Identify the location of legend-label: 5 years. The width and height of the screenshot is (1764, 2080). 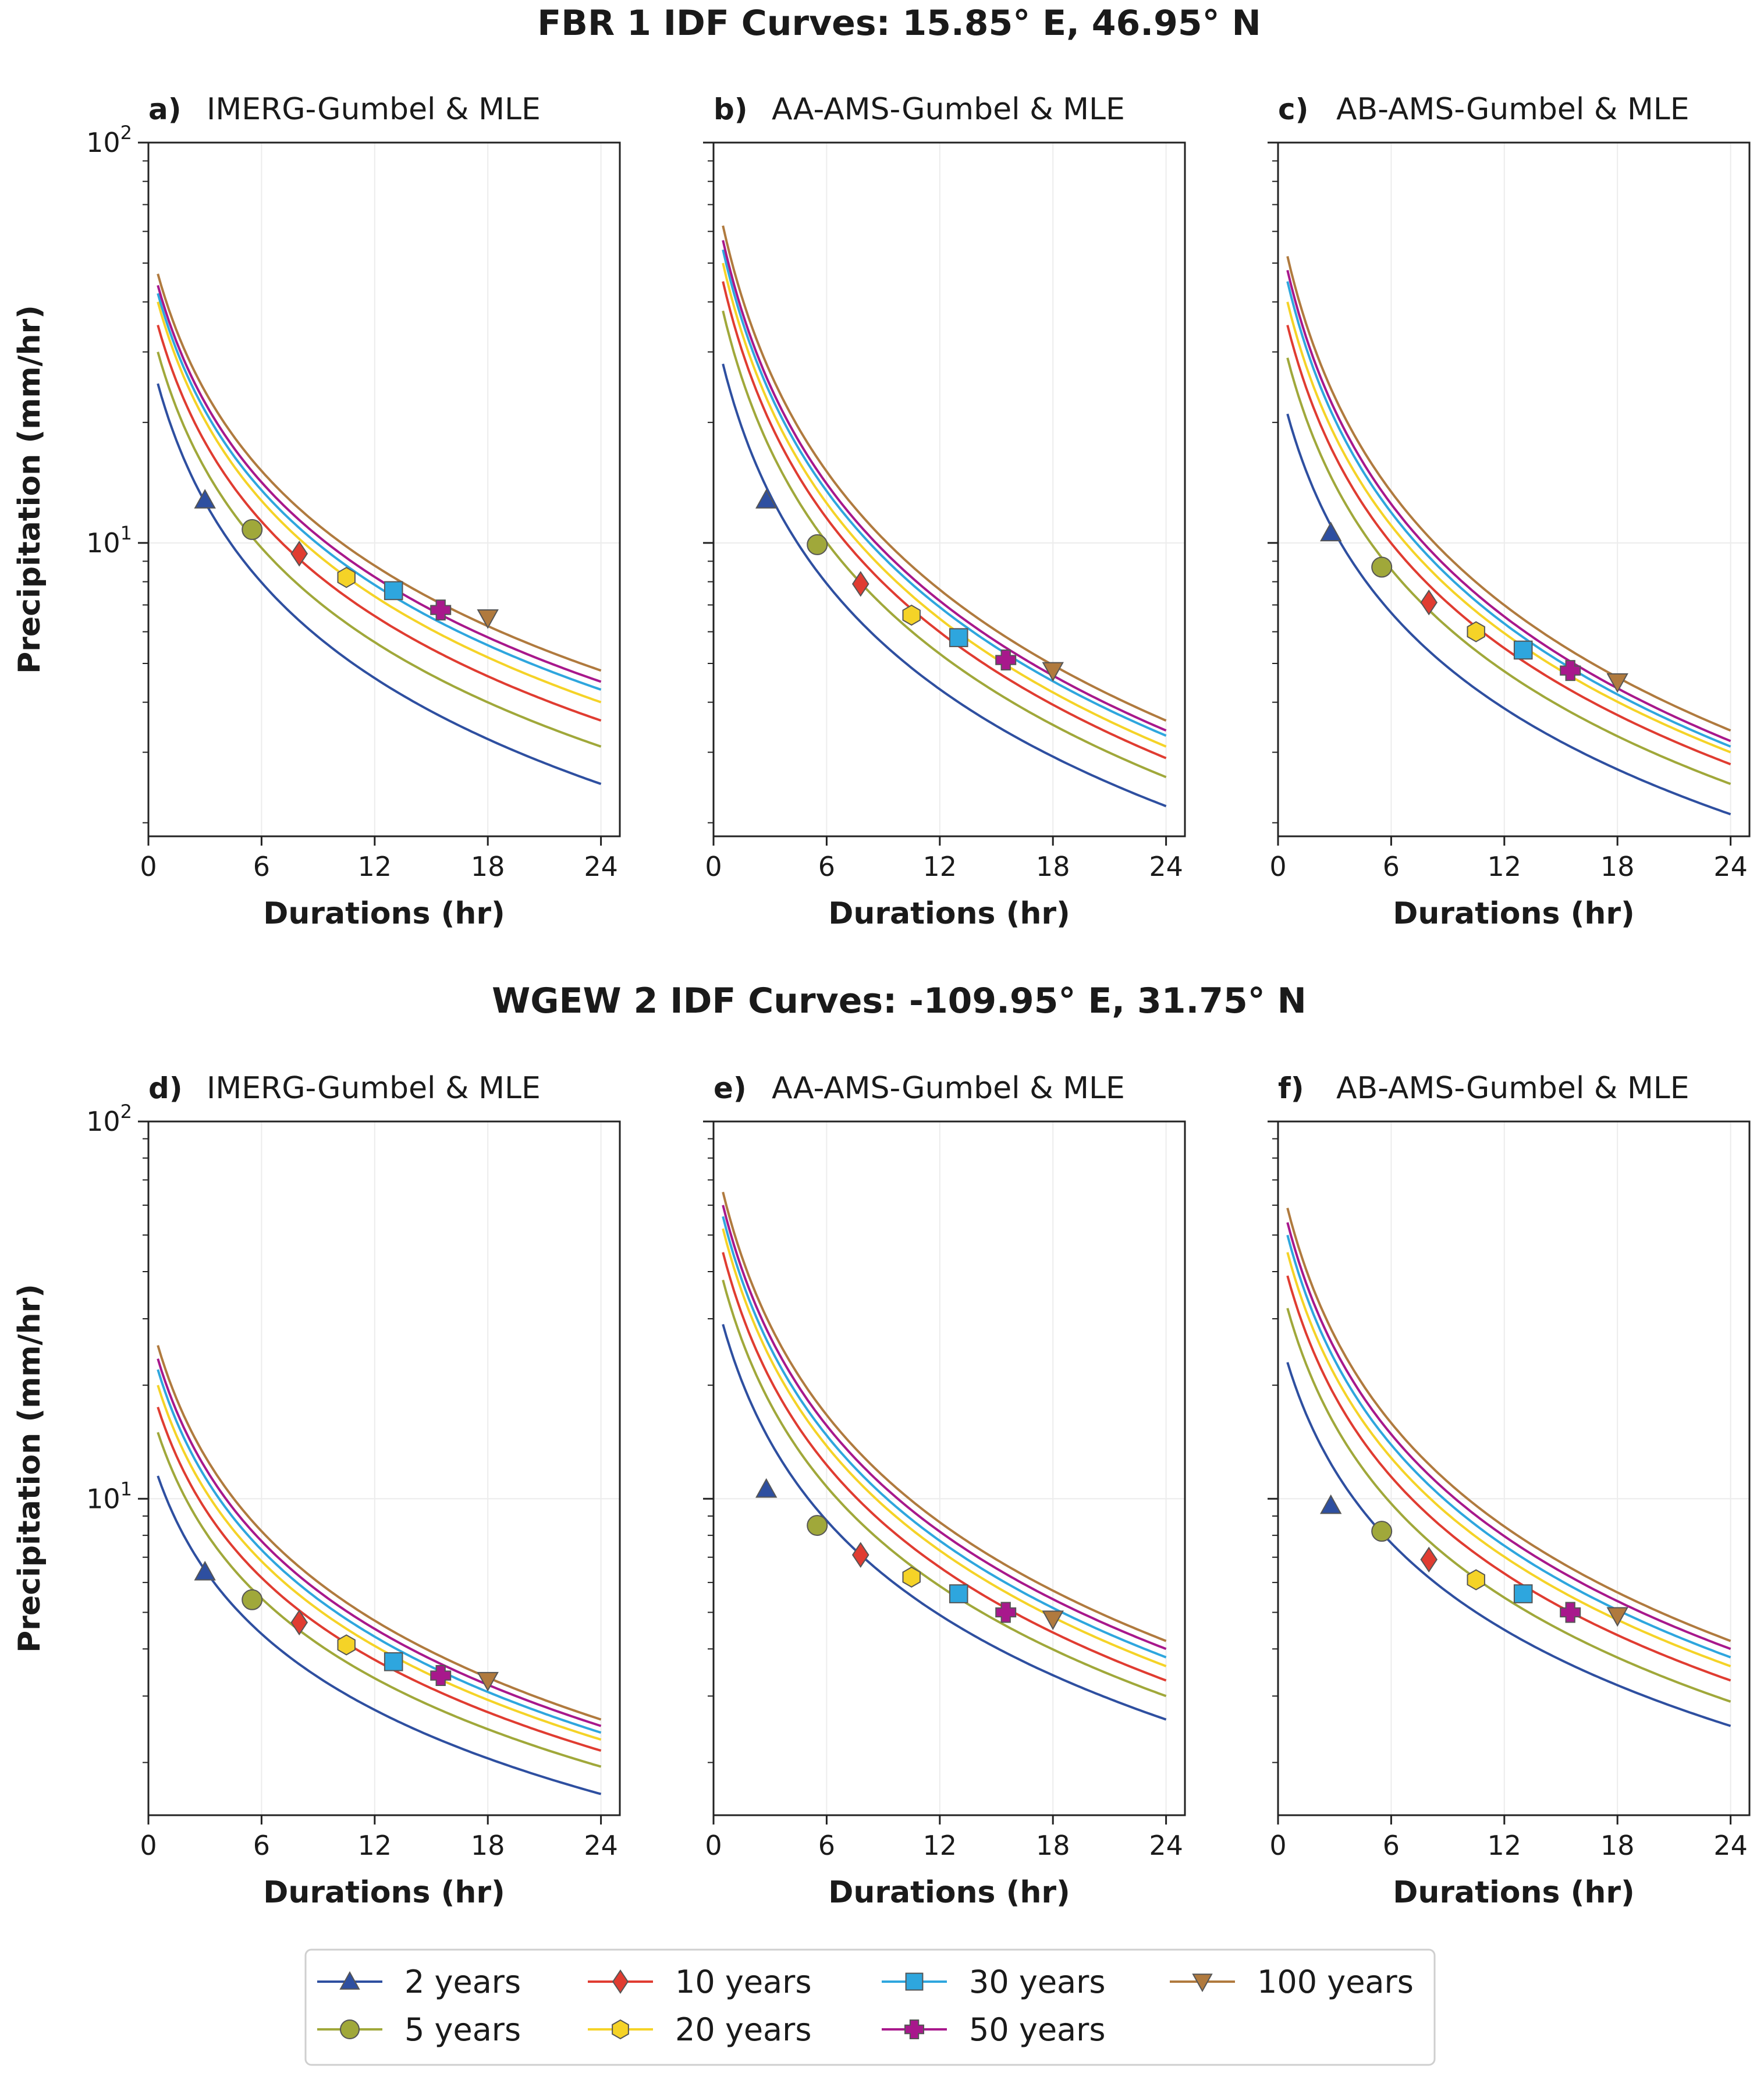
(462, 2029).